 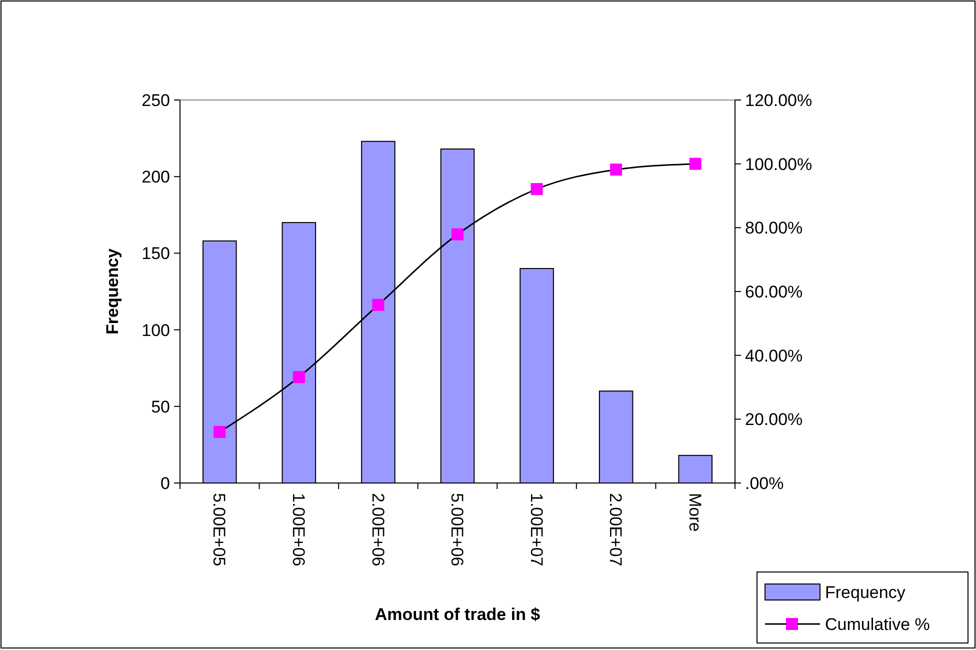 I want to click on x-tick-label: More, so click(x=694, y=512).